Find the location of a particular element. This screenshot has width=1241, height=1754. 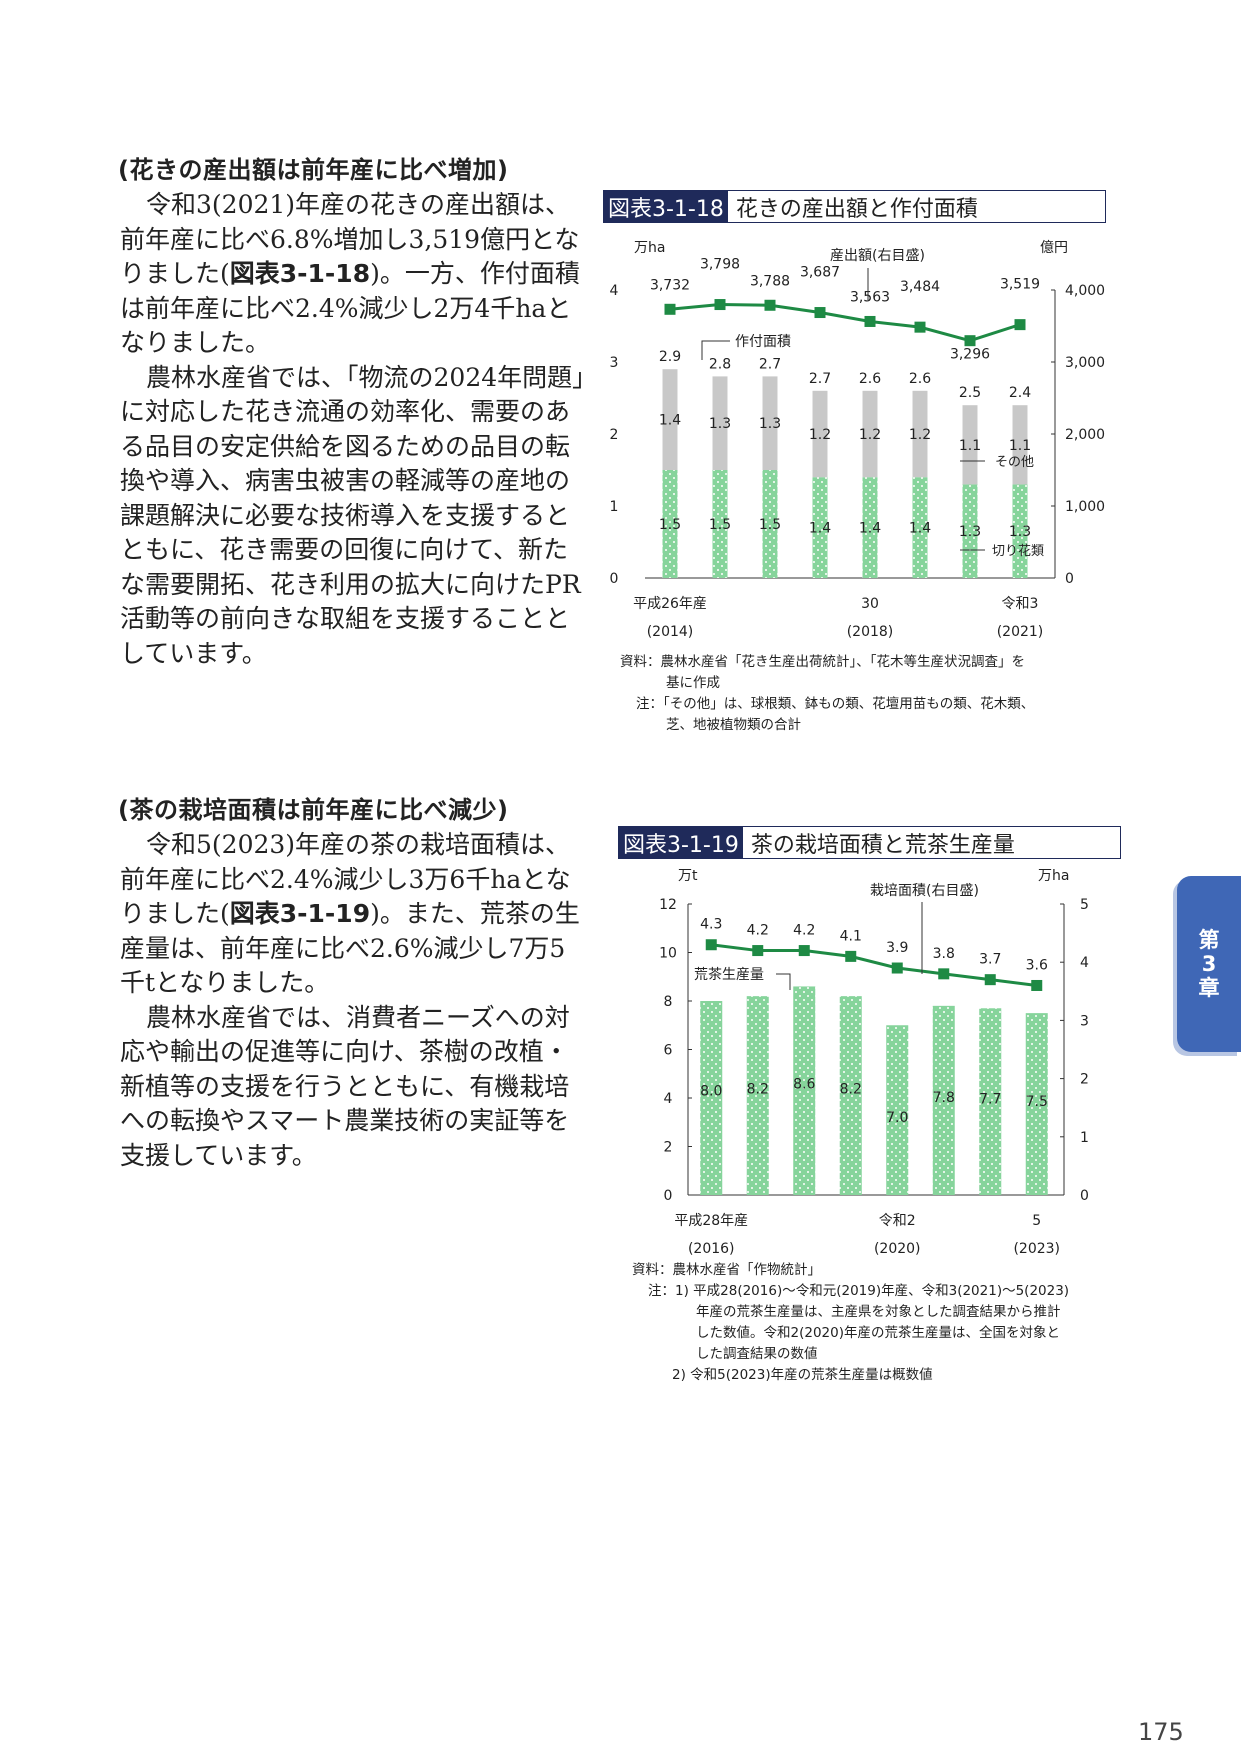

chapter-tab: 第 3 章 is located at coordinates (1209, 964).